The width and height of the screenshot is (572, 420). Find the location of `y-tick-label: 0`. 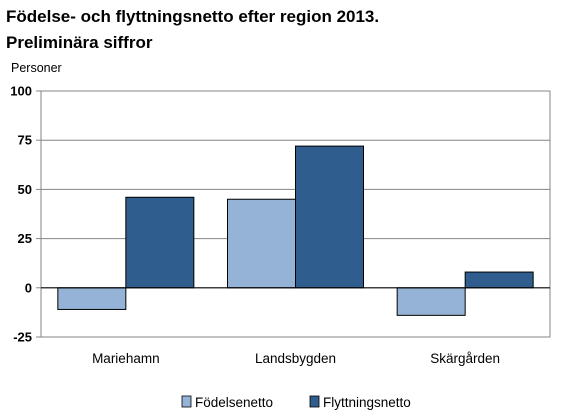

y-tick-label: 0 is located at coordinates (28, 287).